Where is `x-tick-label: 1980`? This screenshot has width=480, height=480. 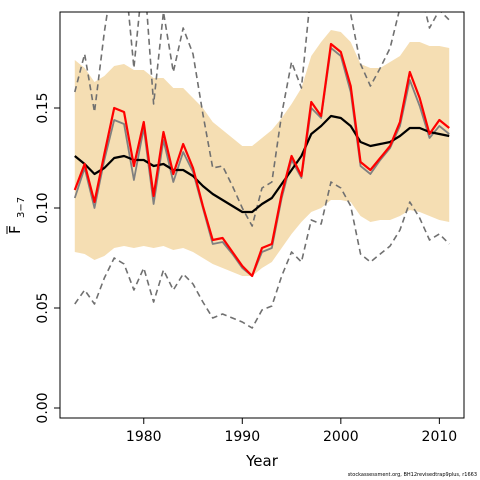
x-tick-label: 1980 is located at coordinates (144, 437).